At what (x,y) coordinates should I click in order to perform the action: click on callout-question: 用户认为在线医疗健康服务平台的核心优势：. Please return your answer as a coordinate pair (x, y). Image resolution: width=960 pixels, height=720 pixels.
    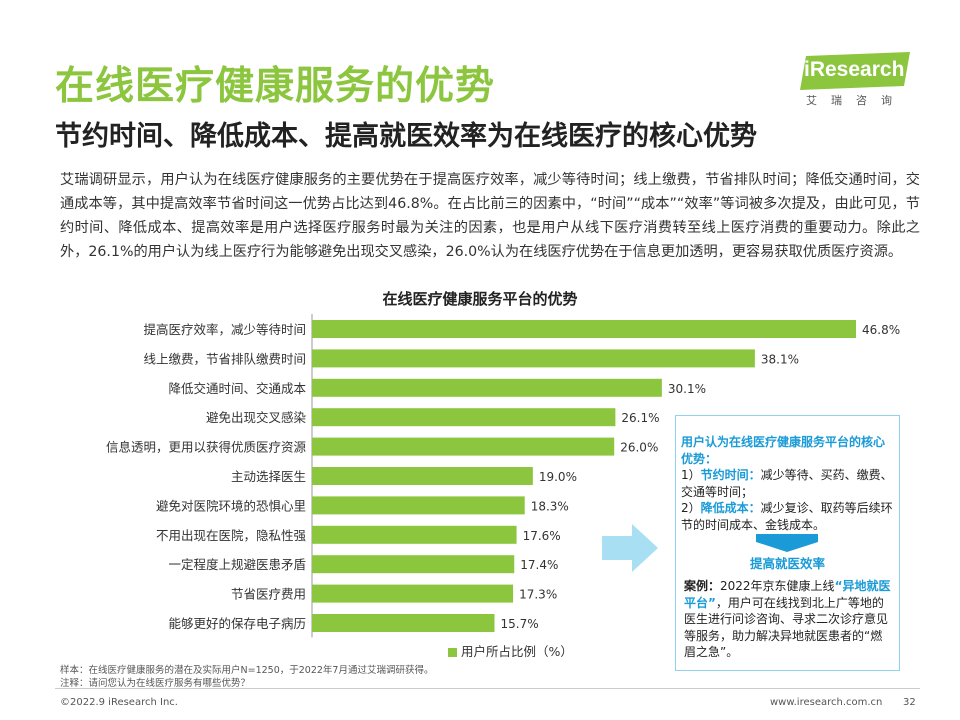
    Looking at the image, I should click on (783, 450).